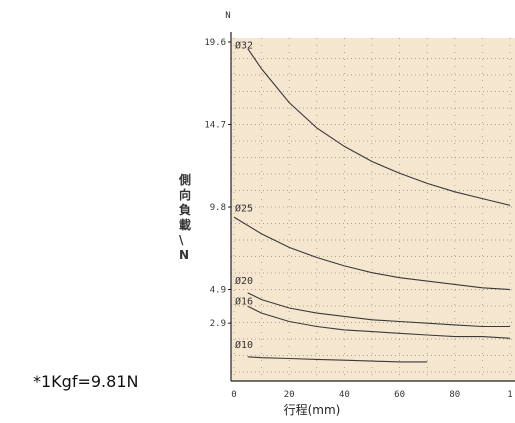 This screenshot has width=515, height=423. Describe the element at coordinates (312, 409) in the screenshot. I see `x-axis-title: 行程(mm)` at that location.